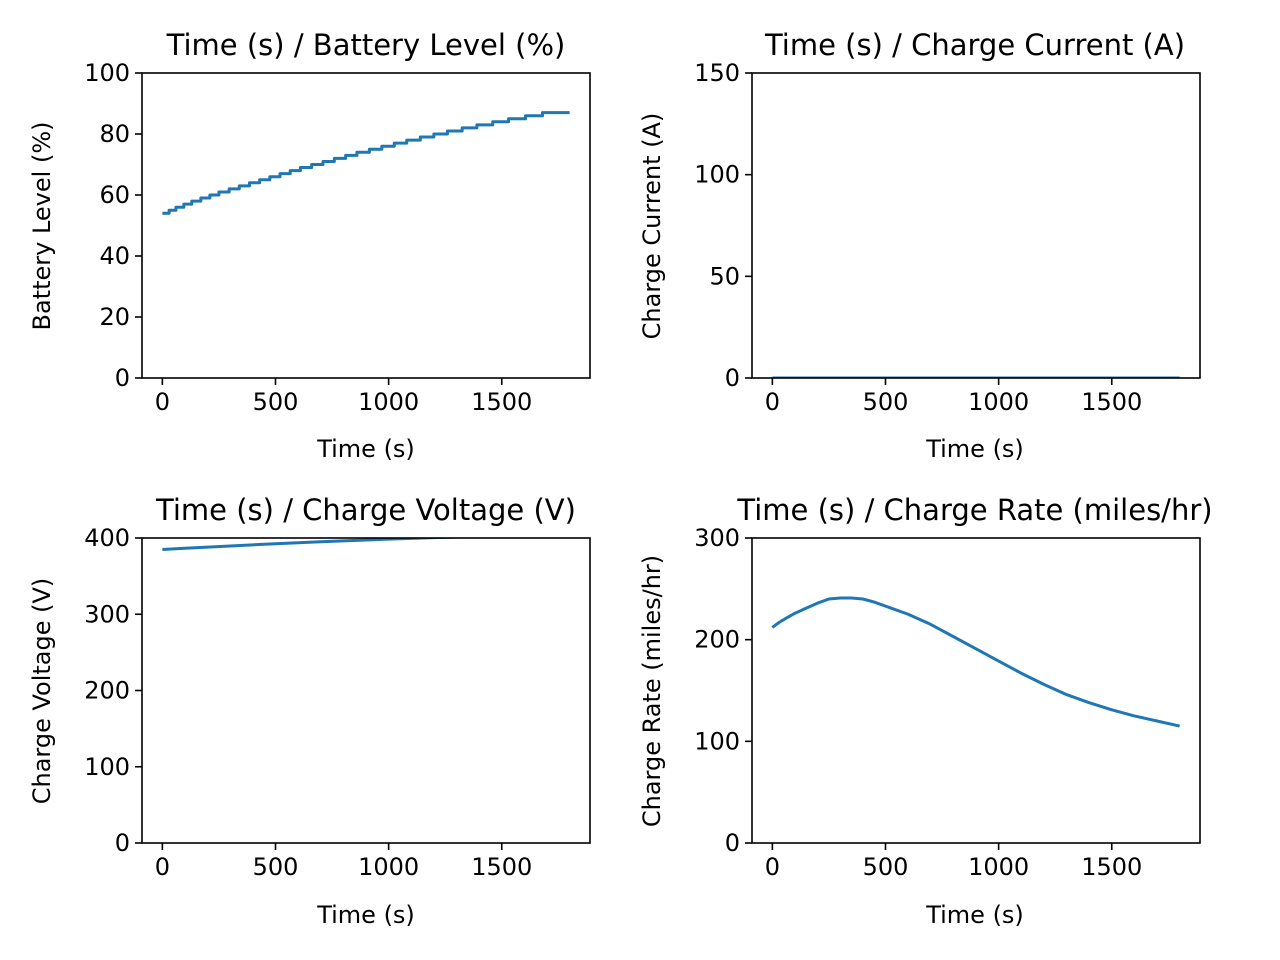 The image size is (1280, 960). Describe the element at coordinates (717, 73) in the screenshot. I see `y-tick-label: 150` at that location.